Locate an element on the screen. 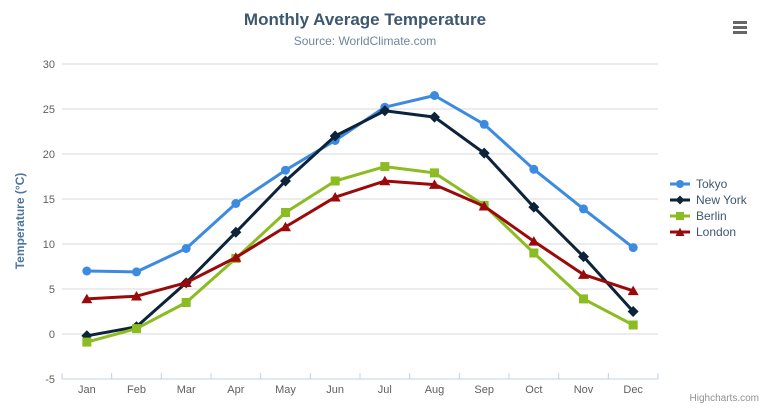  legend-item-london: London is located at coordinates (708, 232).